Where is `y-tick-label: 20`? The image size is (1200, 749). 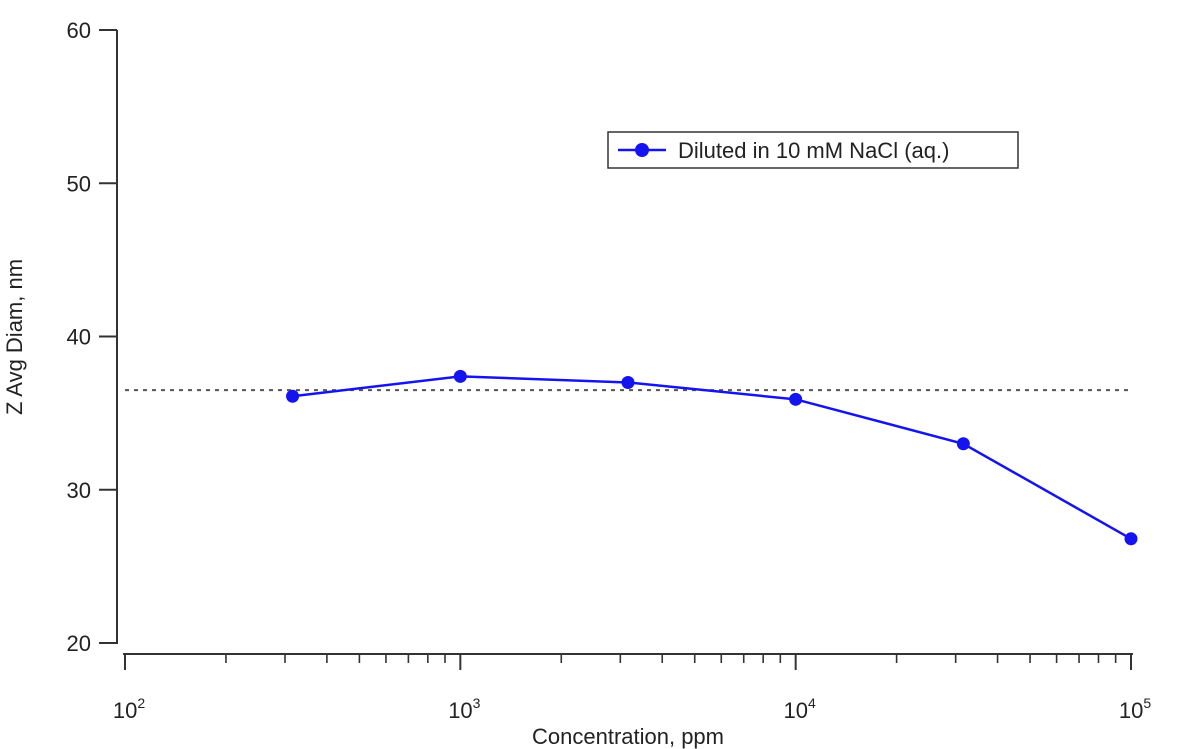 y-tick-label: 20 is located at coordinates (79, 643).